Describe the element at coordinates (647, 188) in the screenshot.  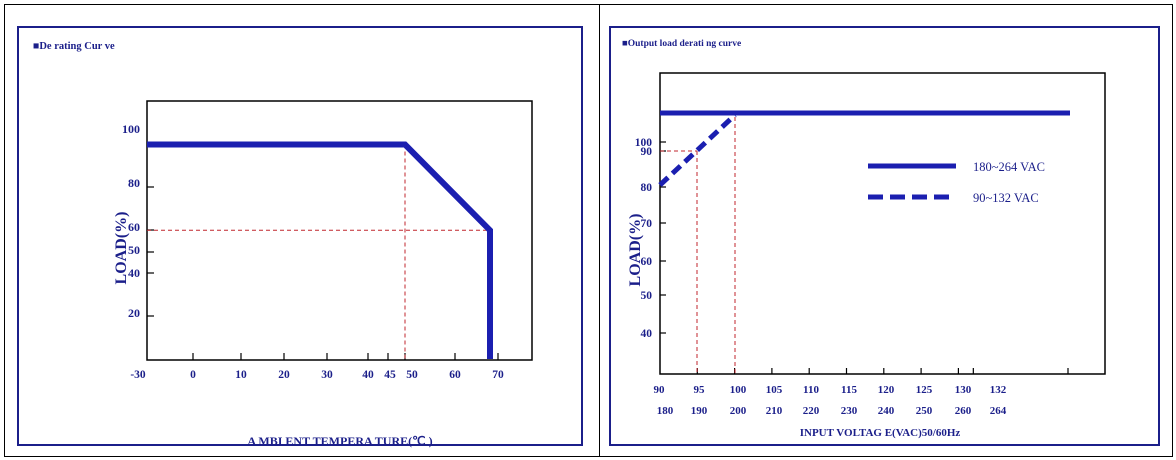
I see `right-y-tick-label: 80` at that location.